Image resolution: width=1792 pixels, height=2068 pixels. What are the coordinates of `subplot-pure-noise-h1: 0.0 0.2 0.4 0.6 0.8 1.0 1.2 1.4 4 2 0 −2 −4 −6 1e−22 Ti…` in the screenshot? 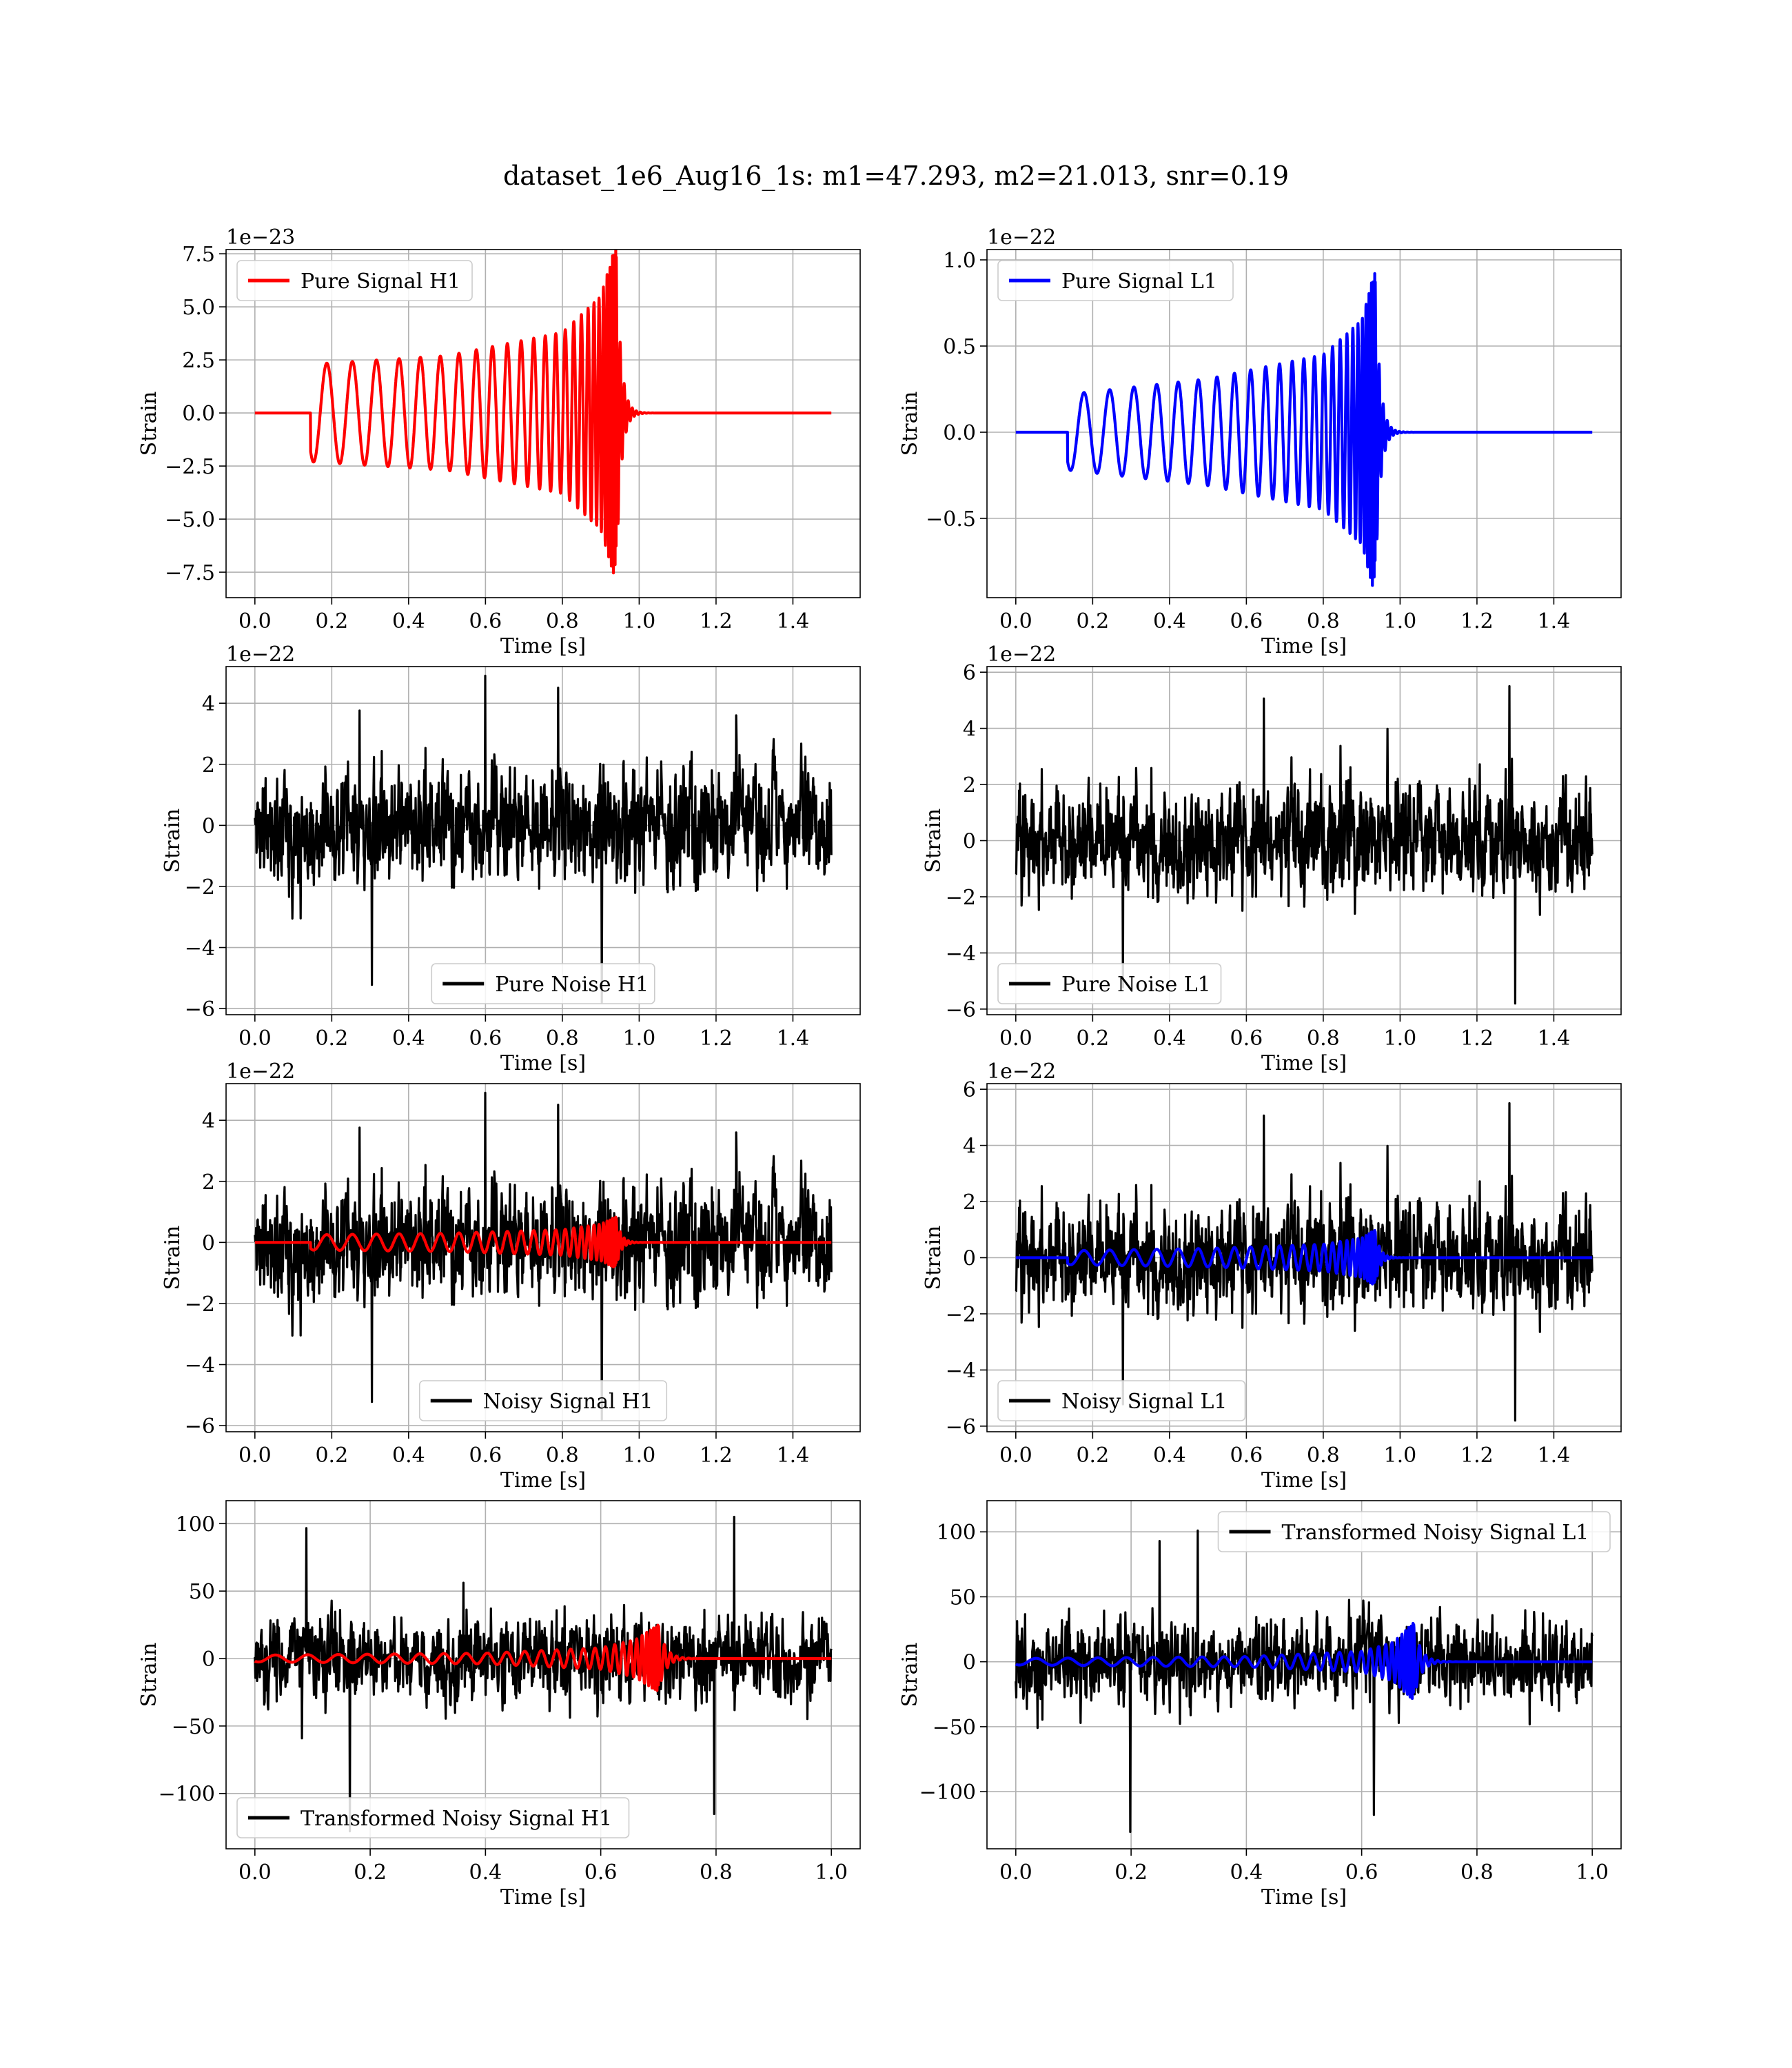 It's located at (511, 858).